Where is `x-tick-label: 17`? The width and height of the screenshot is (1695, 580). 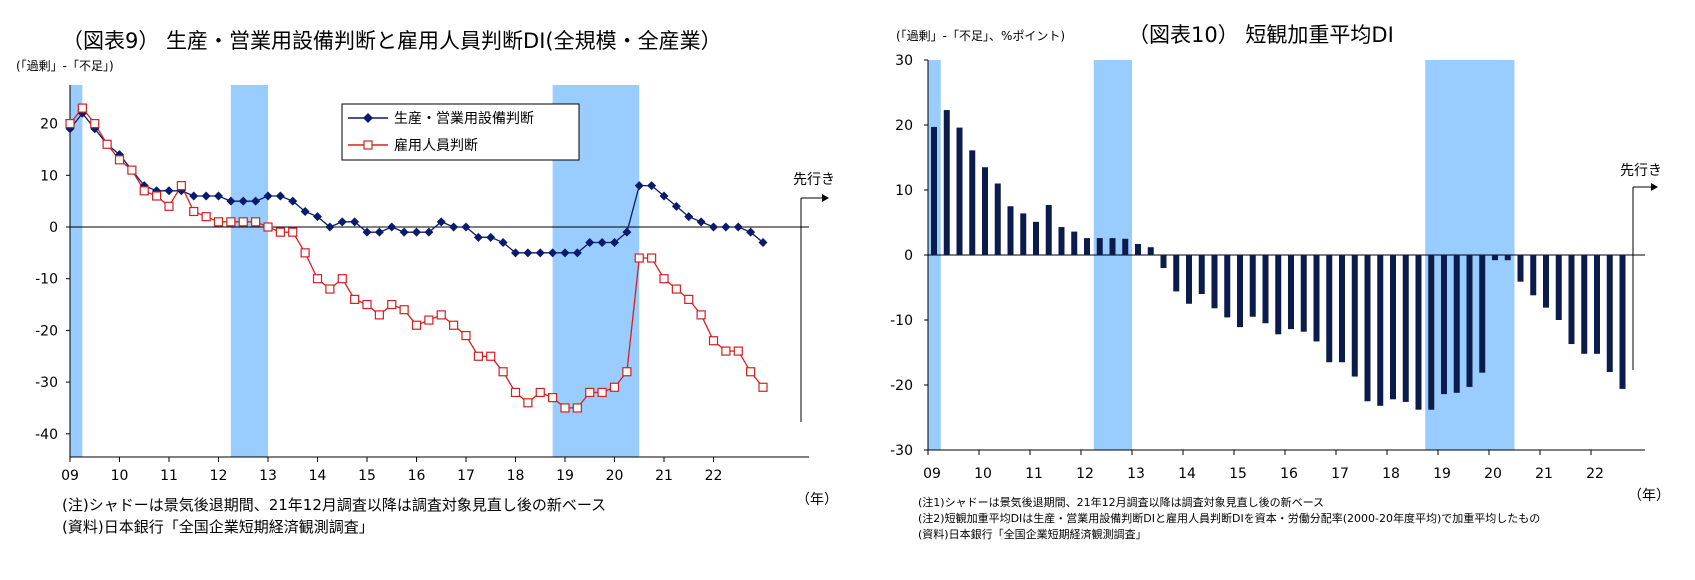 x-tick-label: 17 is located at coordinates (1340, 474).